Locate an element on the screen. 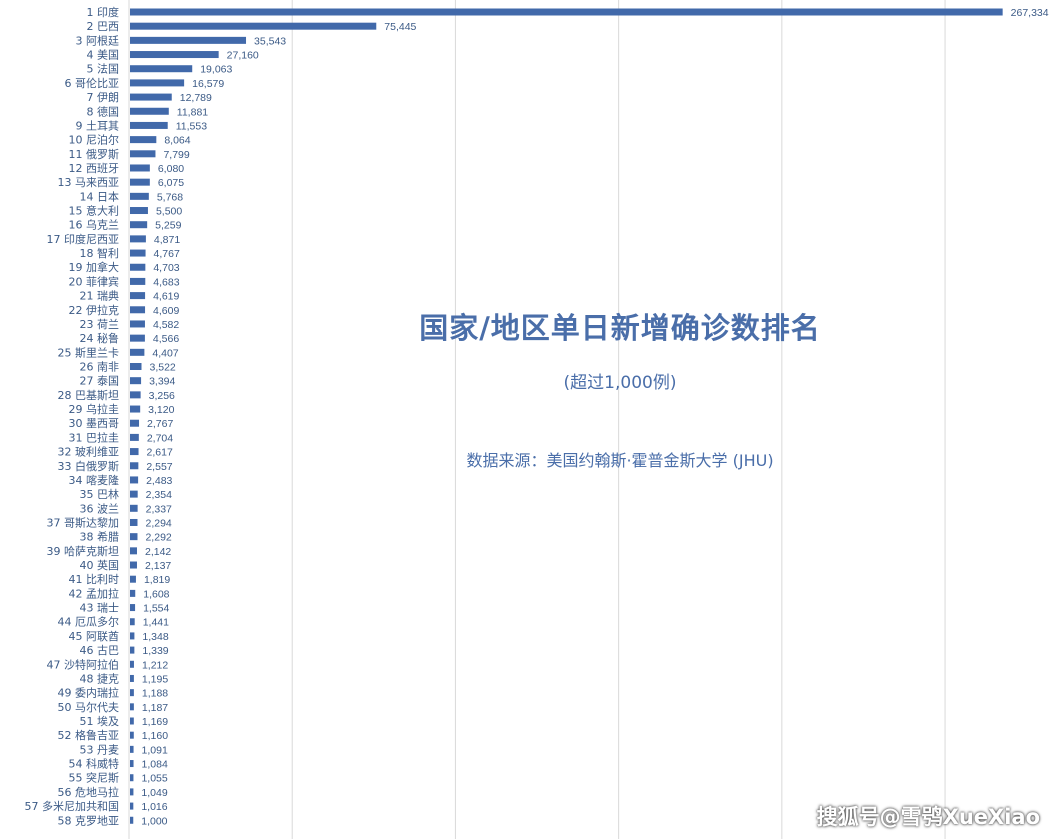 The image size is (1062, 839). category-label: 21 瑞典 is located at coordinates (100, 296).